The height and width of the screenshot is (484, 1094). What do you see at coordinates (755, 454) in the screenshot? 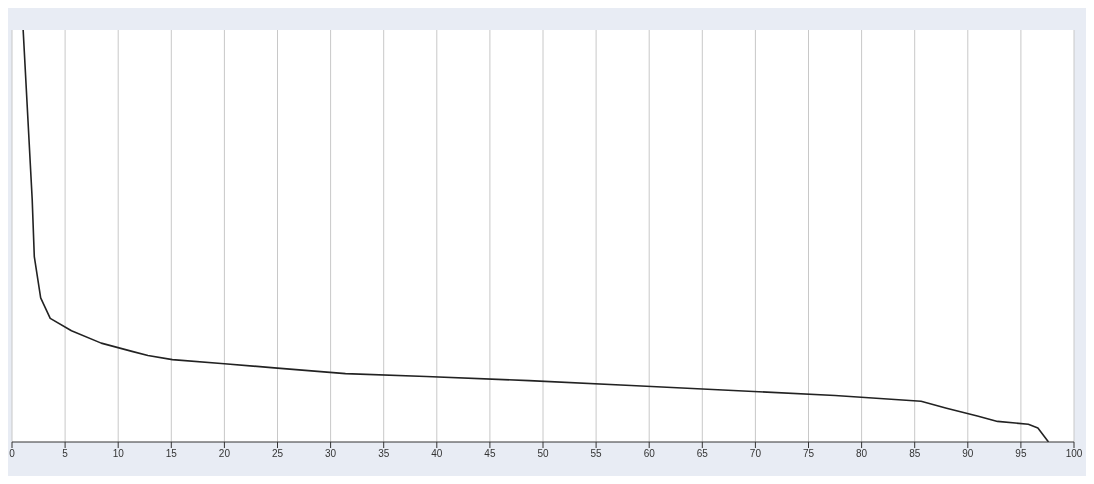
I see `x-tick-label: 70` at bounding box center [755, 454].